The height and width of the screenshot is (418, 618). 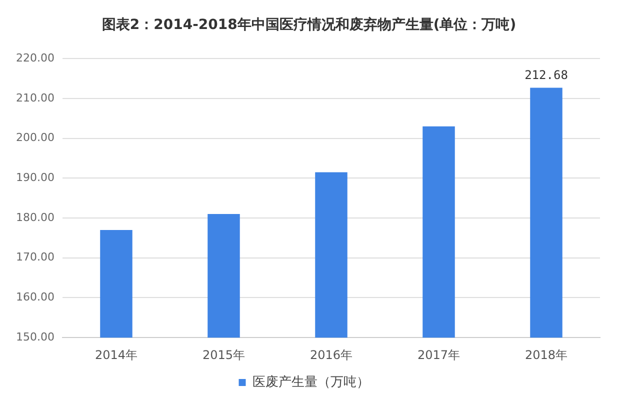 I want to click on x-tick-label: 2018年, so click(x=546, y=355).